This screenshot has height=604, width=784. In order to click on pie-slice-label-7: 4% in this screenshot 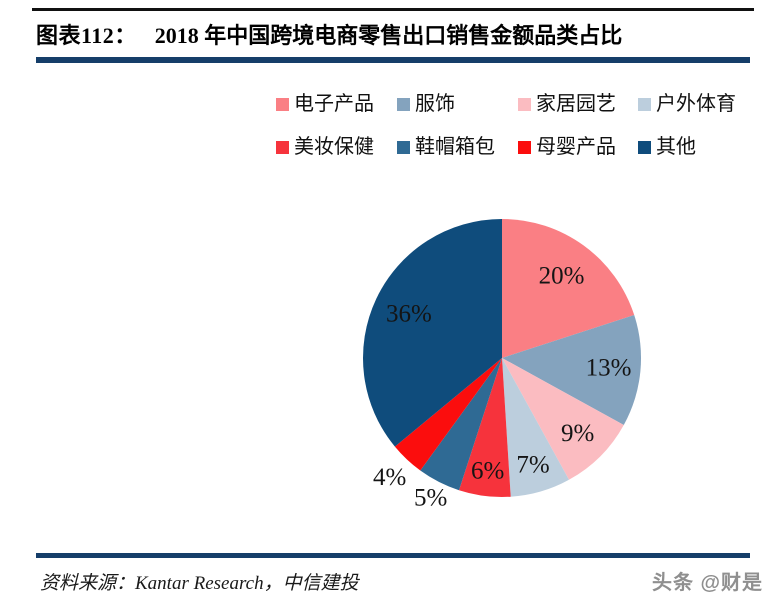, I will do `click(389, 477)`.